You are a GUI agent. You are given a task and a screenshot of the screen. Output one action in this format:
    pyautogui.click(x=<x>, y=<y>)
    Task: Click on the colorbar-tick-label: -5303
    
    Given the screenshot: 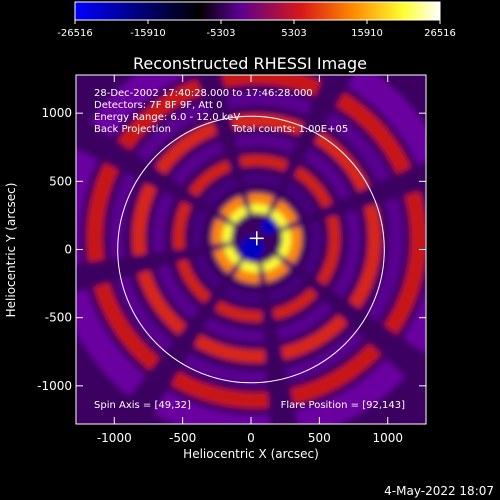 What is the action you would take?
    pyautogui.click(x=220, y=33)
    